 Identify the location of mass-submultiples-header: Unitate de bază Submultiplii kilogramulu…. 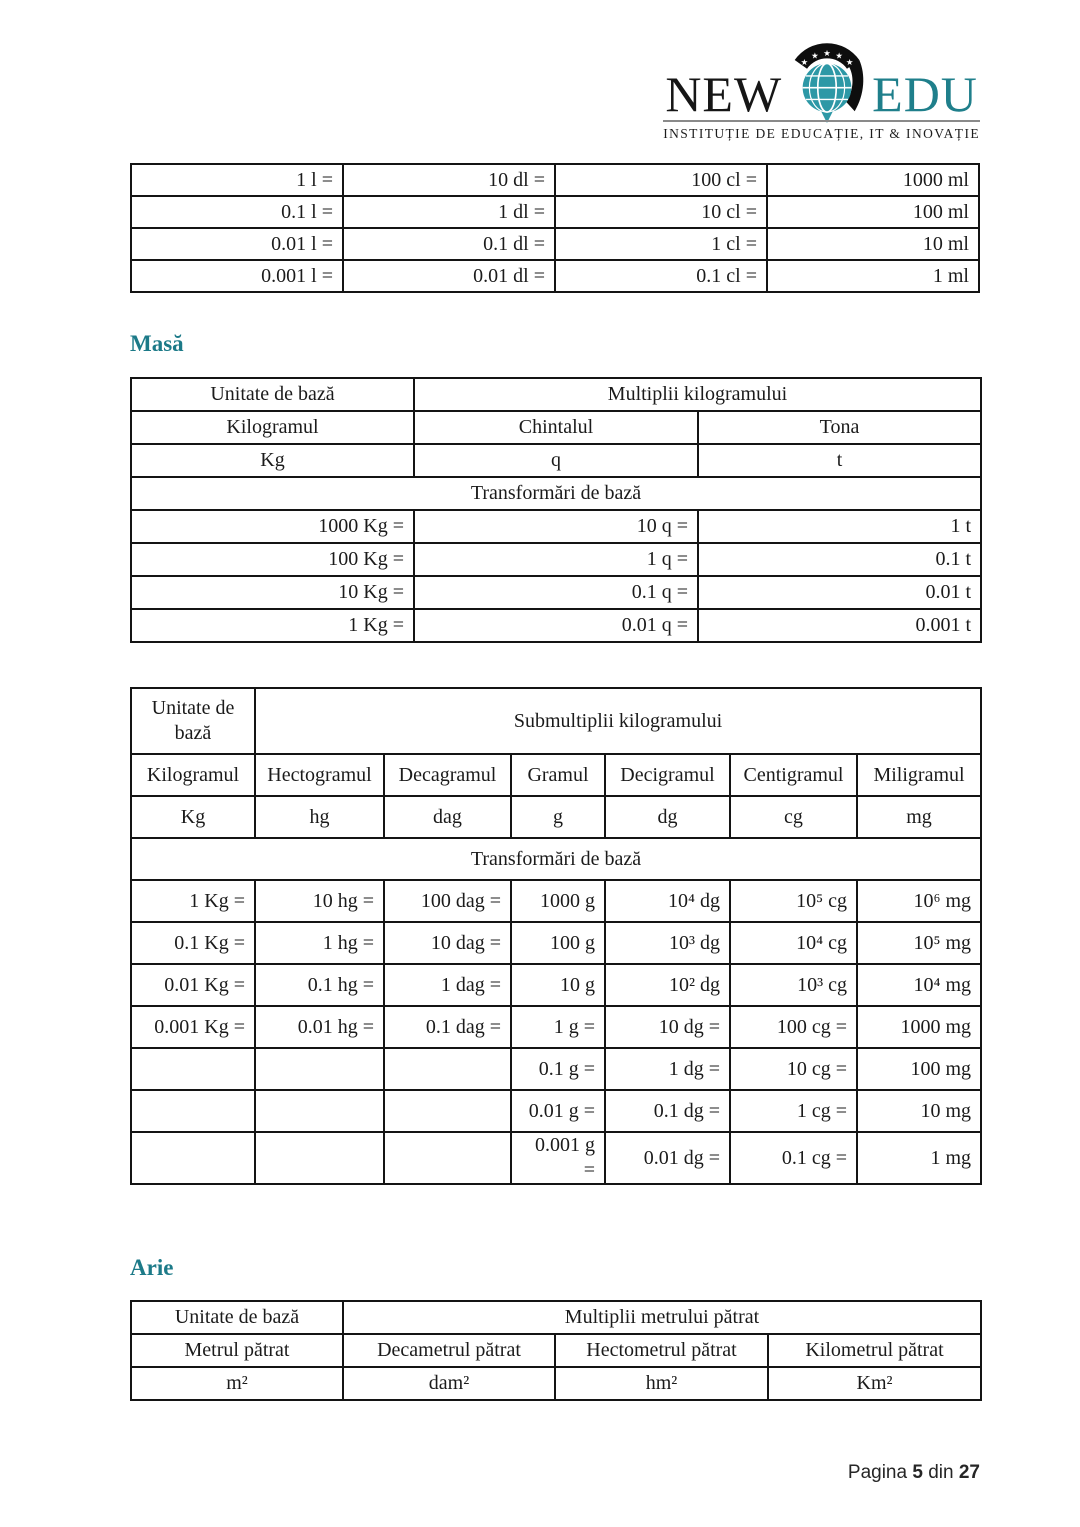
(556, 784).